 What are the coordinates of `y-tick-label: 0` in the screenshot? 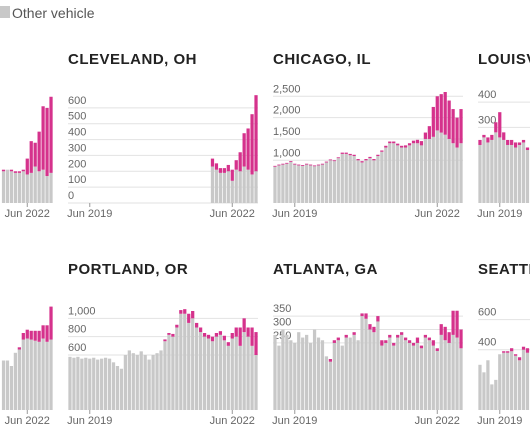 It's located at (71, 196).